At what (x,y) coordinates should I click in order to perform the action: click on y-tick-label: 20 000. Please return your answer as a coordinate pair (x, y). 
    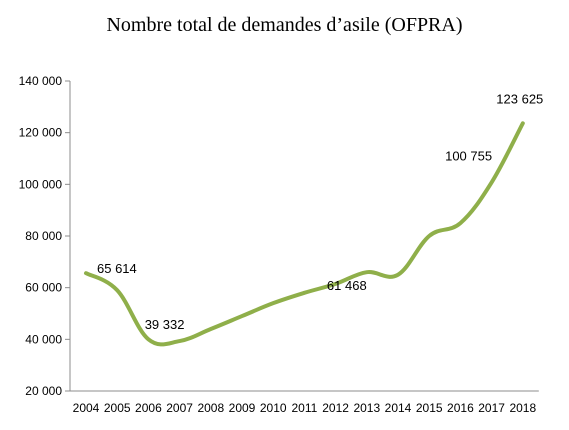
    Looking at the image, I should click on (43, 391).